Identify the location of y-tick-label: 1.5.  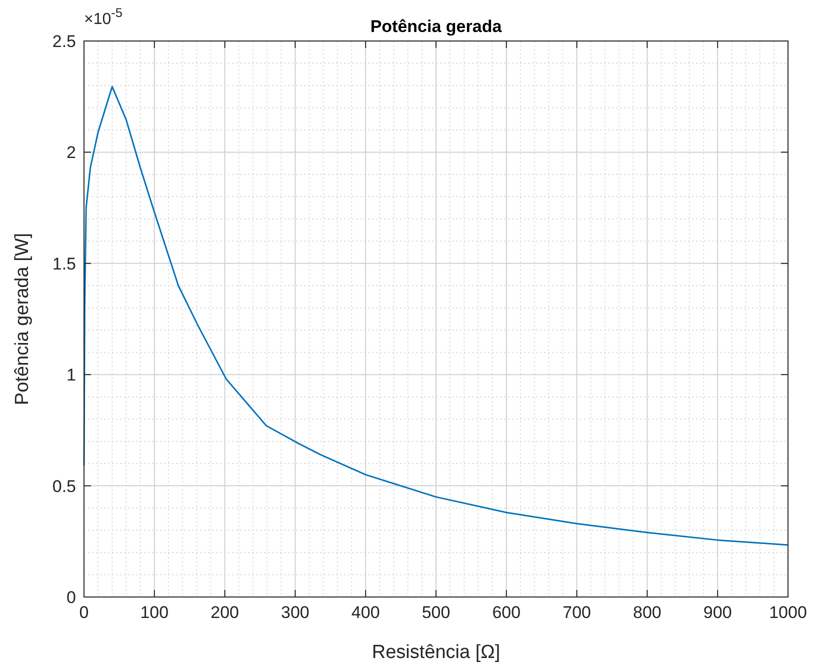
(64, 264).